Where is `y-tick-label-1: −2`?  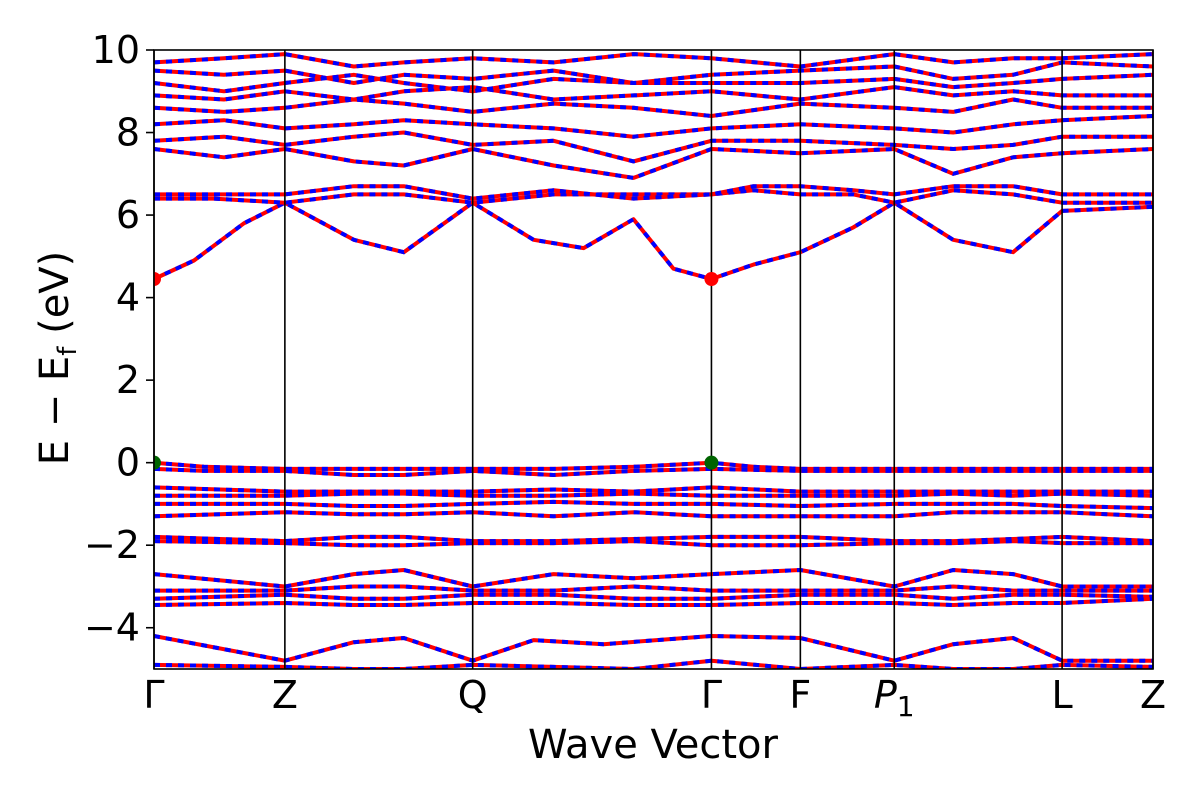 y-tick-label-1: −2 is located at coordinates (112, 545).